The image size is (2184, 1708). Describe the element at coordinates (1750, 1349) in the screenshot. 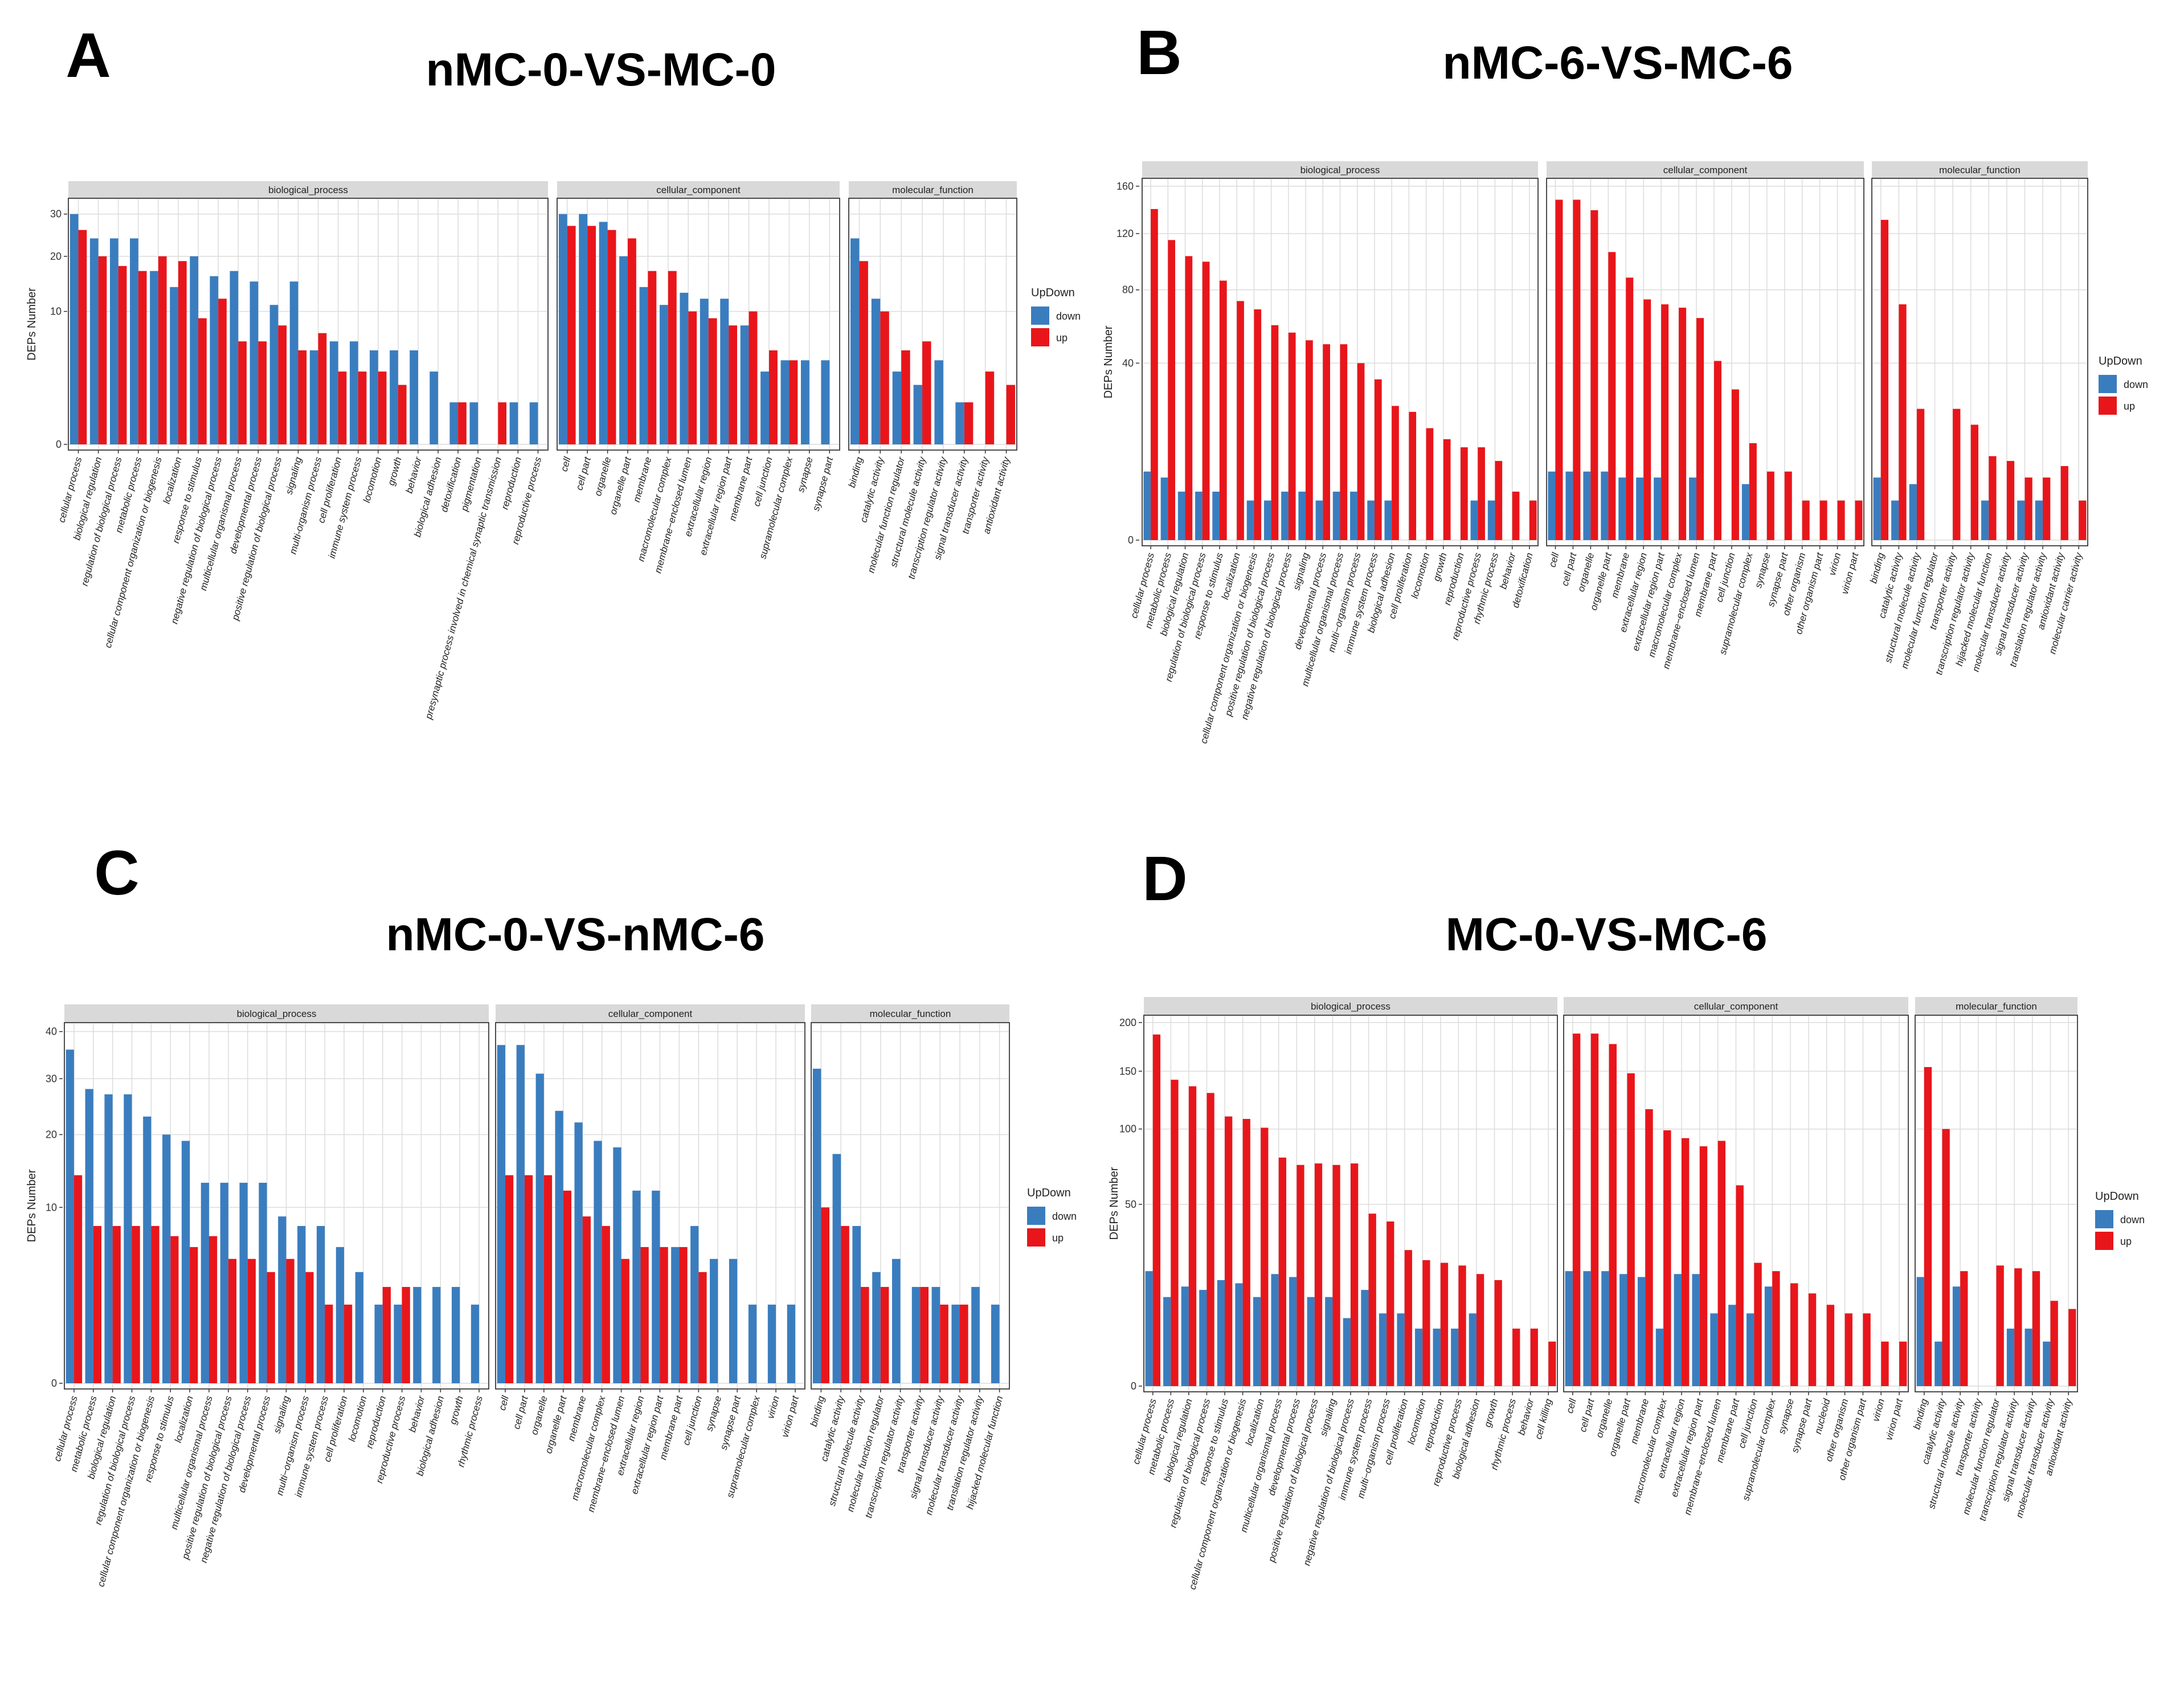

I see `bar-down-cell-junction` at that location.